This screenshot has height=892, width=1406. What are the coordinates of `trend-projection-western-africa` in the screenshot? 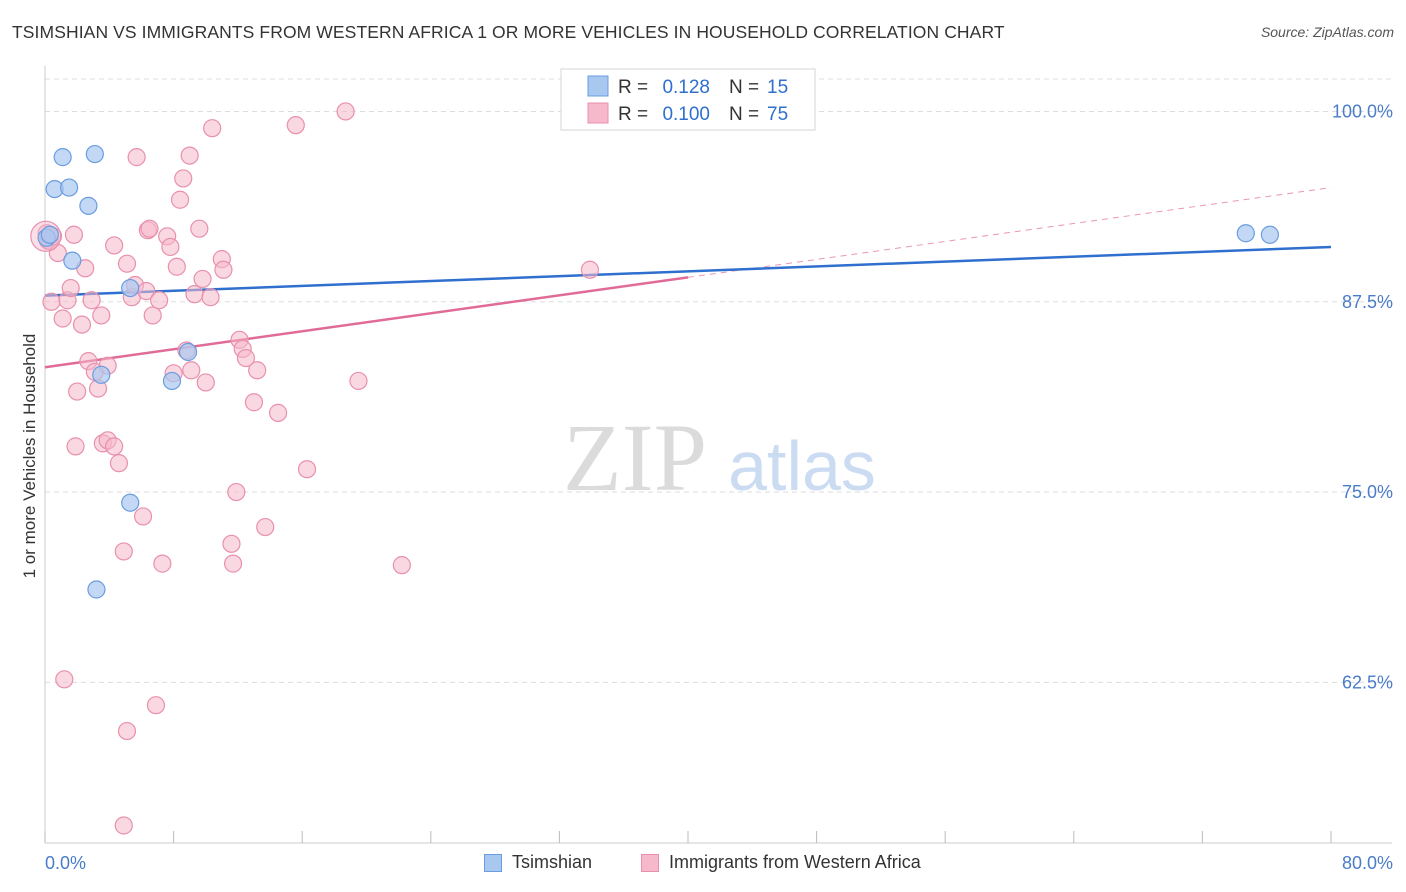 It's located at (1009, 232).